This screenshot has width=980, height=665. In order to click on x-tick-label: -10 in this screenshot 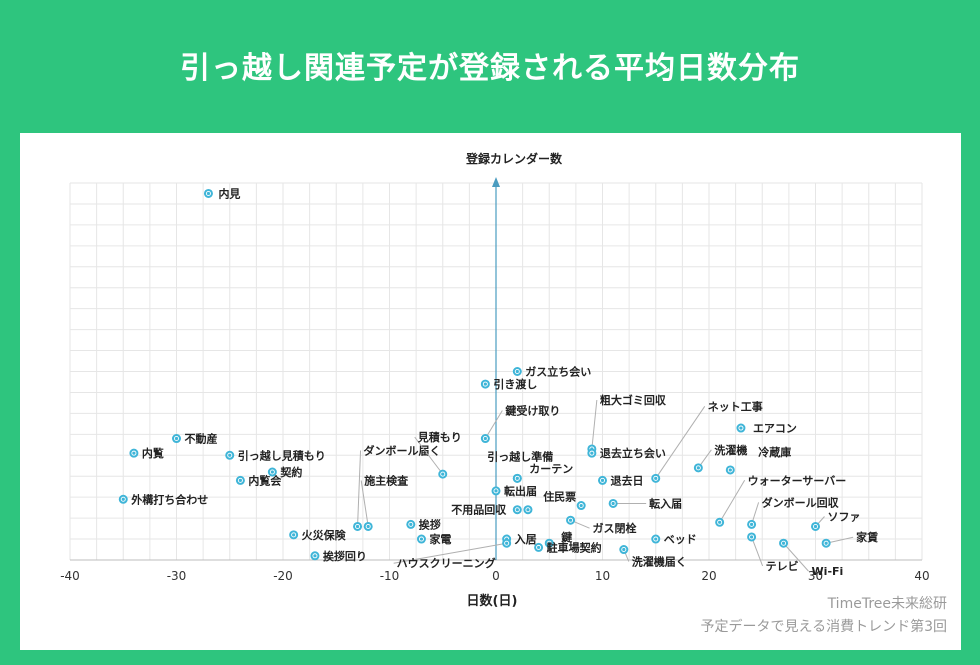, I will do `click(390, 576)`.